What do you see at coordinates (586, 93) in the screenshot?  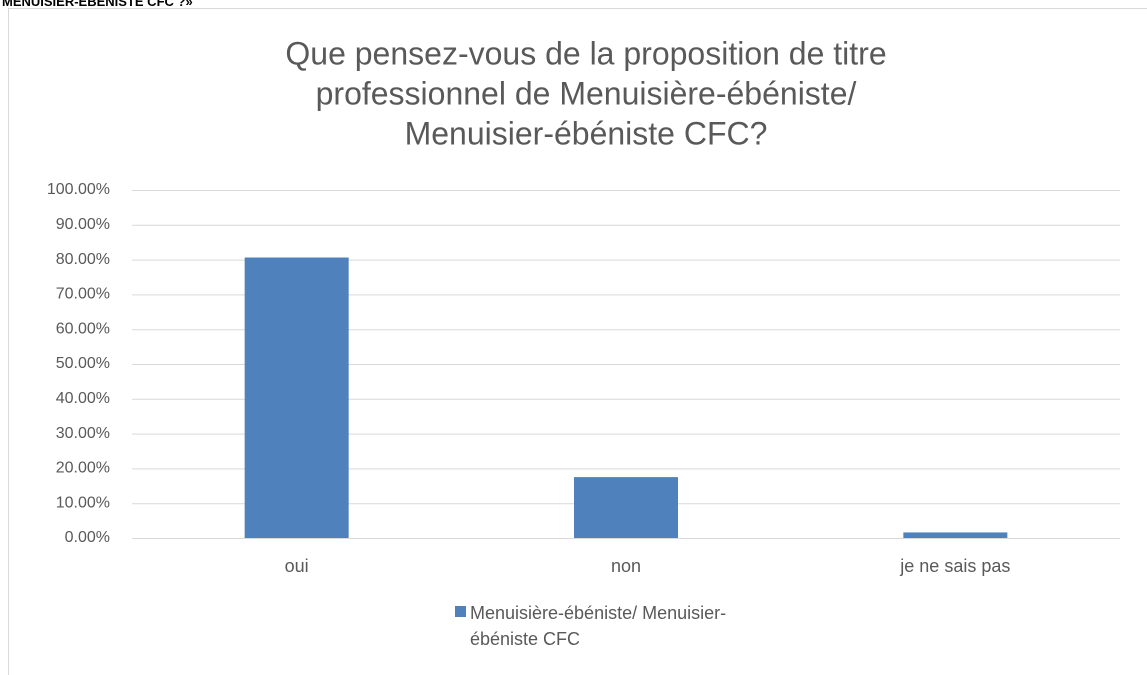 I see `chart-title: professionnel de Menuisière-ébéniste/` at bounding box center [586, 93].